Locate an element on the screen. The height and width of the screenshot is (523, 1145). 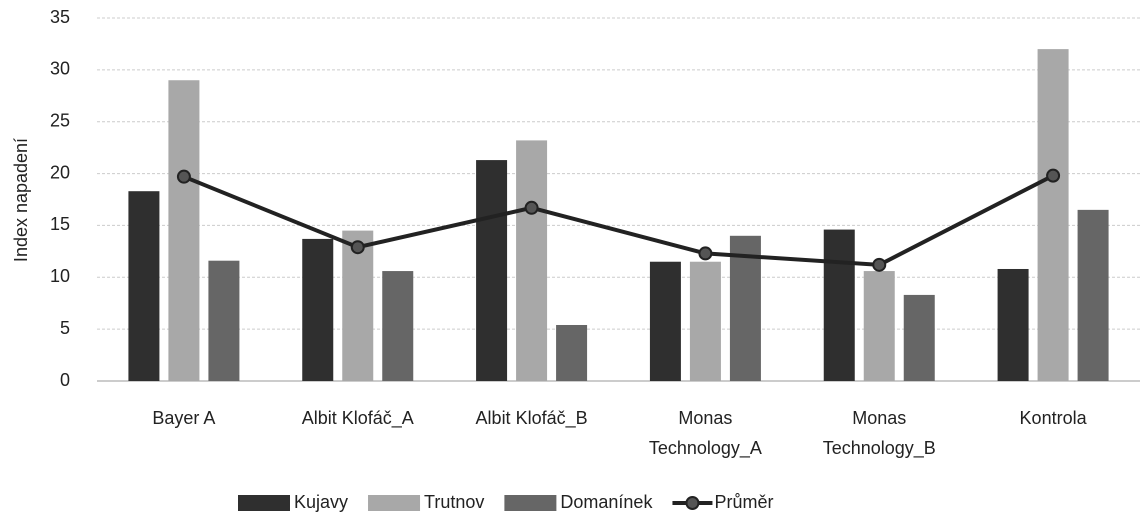
x-tick-label: Bayer A is located at coordinates (183, 418).